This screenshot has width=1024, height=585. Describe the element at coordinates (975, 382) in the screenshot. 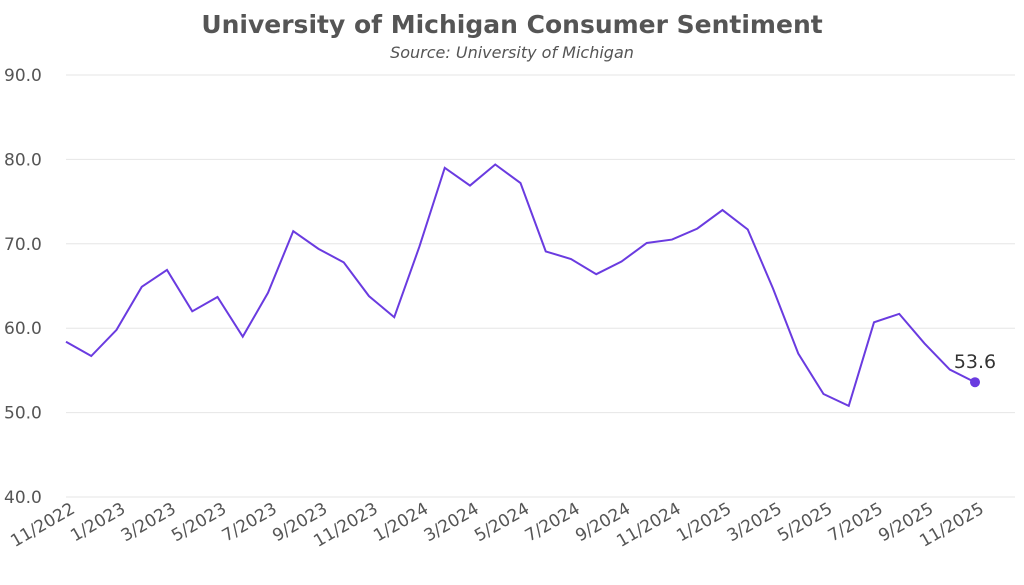

I see `last-point-marker` at that location.